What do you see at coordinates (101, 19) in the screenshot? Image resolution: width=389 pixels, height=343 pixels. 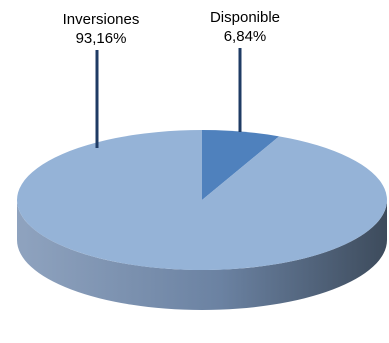 I see `label-inversiones-name: Inversiones` at bounding box center [101, 19].